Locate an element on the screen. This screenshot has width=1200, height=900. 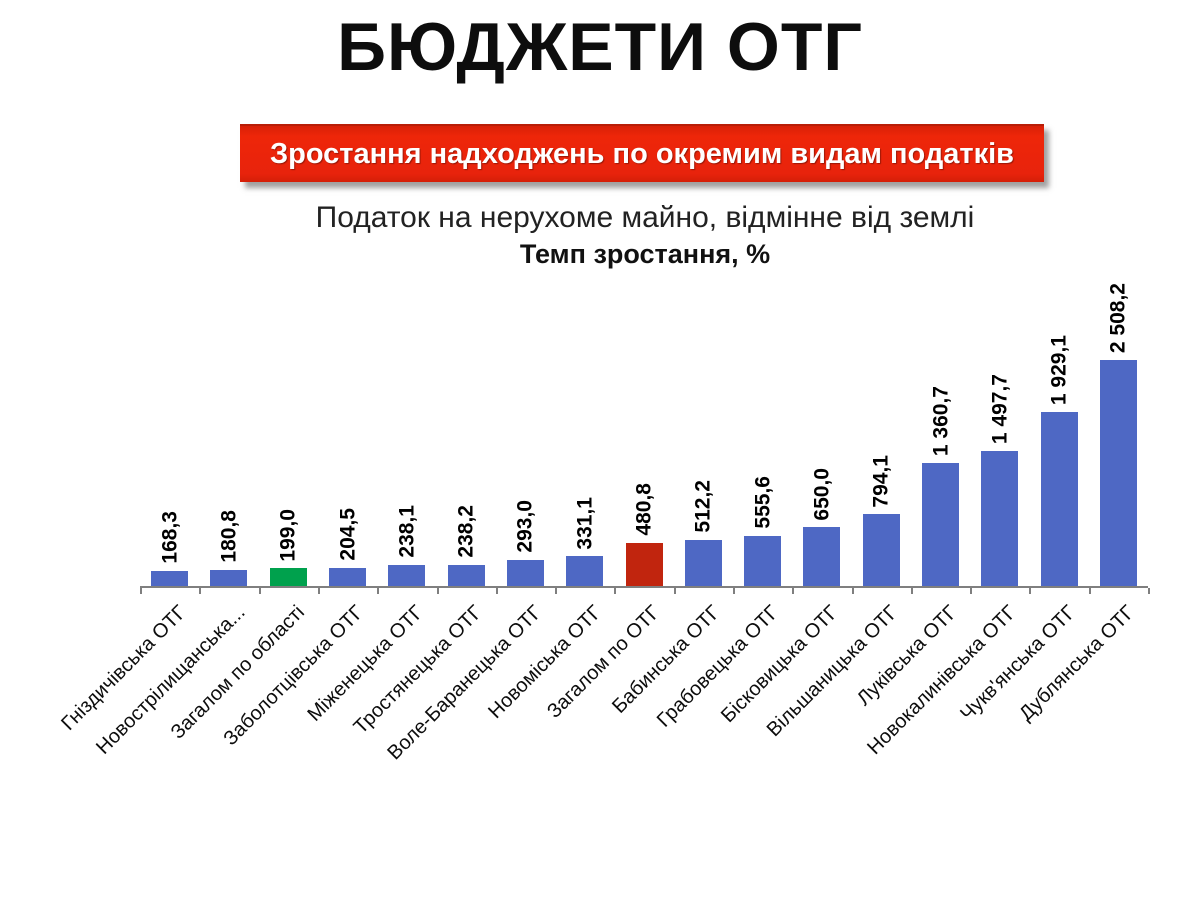
bar-value-label: 168,3 is located at coordinates (170, 537).